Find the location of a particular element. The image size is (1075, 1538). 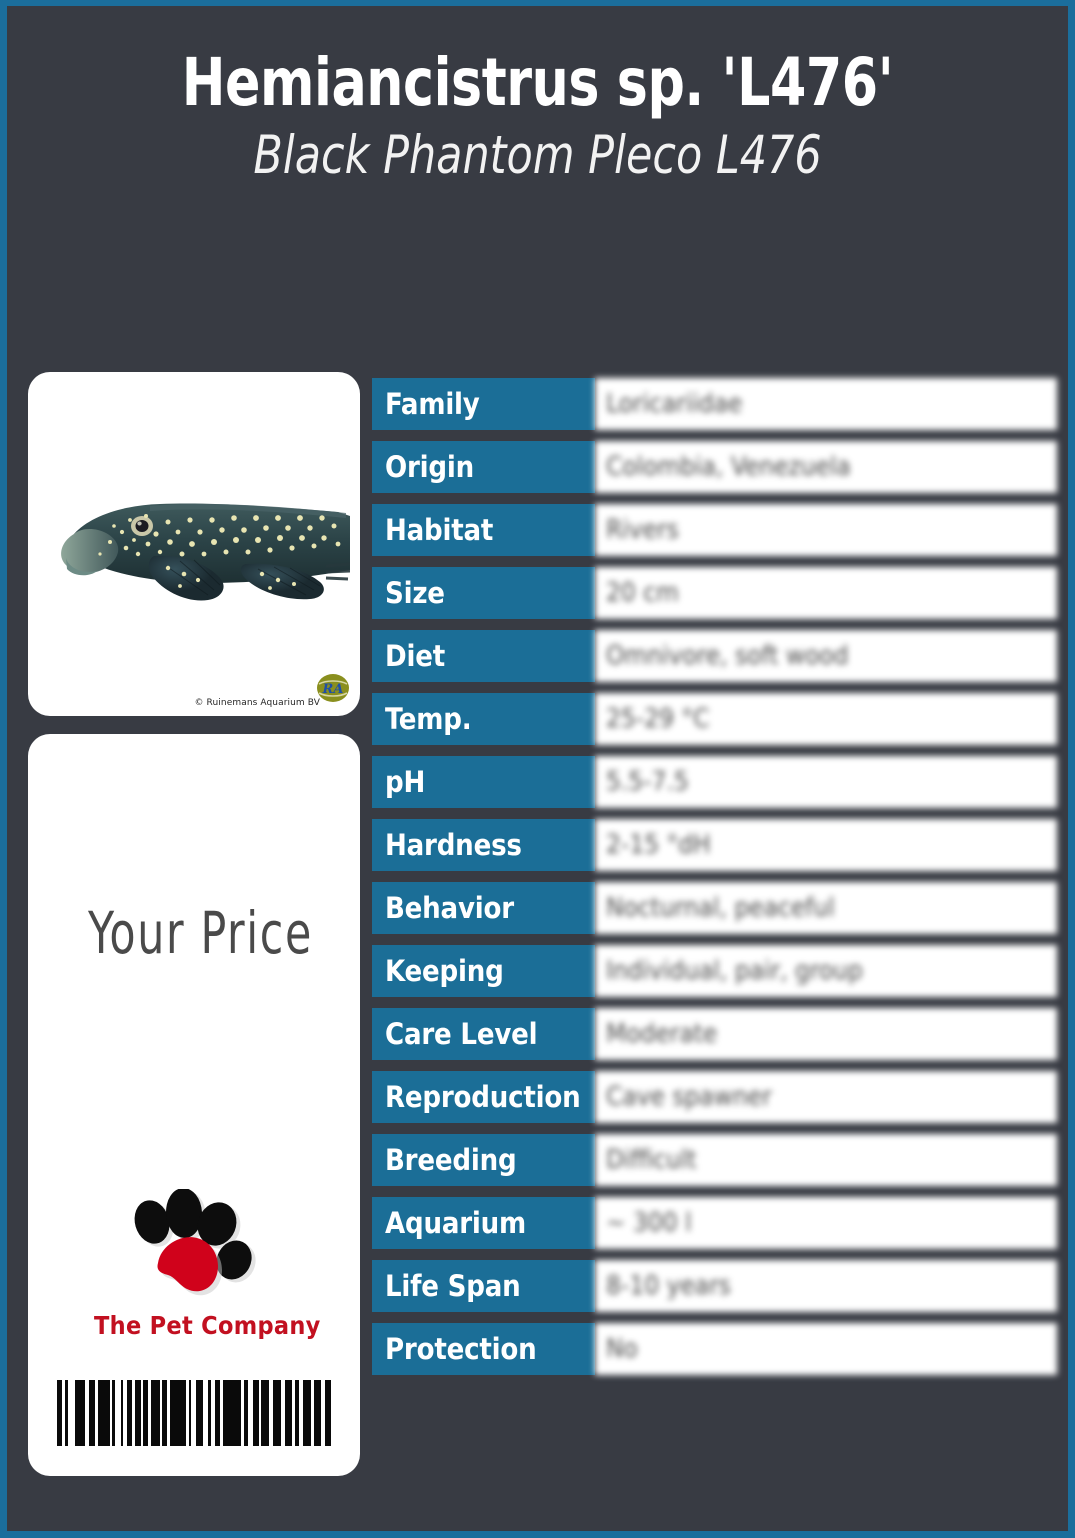

spec-value: Loricariidae is located at coordinates (826, 404).